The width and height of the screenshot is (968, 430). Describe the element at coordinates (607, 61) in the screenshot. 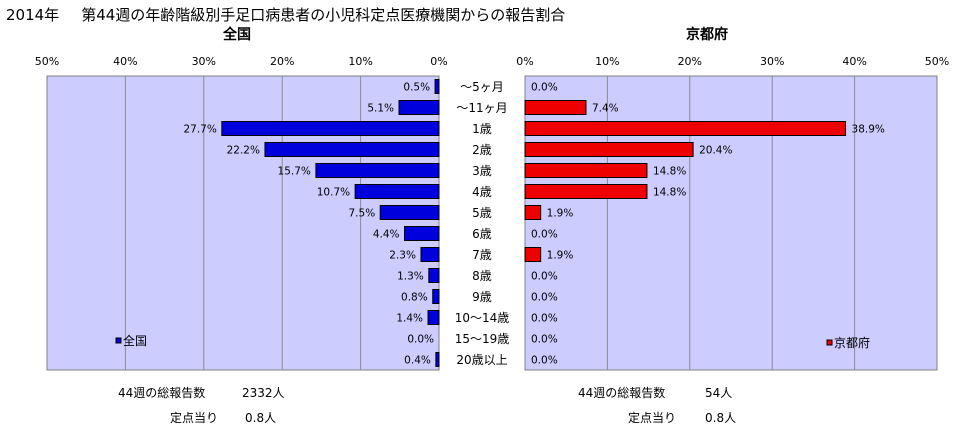

I see `kyoto-x-tick-label: 10%` at that location.